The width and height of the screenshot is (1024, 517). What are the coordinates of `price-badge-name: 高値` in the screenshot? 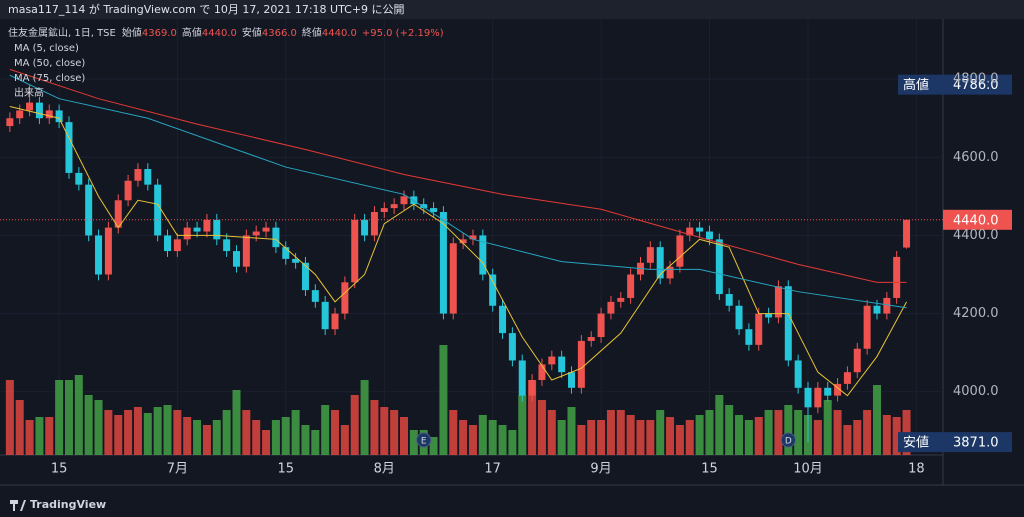 It's located at (916, 85).